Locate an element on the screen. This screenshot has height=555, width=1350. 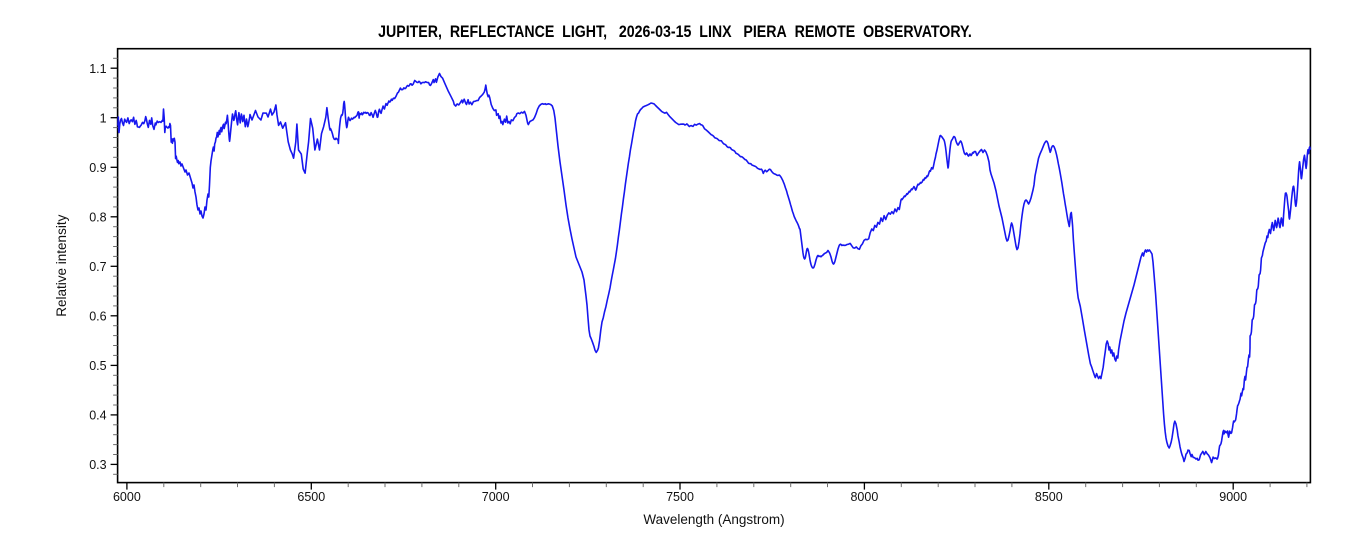
svg-text: 7000 is located at coordinates (496, 497).